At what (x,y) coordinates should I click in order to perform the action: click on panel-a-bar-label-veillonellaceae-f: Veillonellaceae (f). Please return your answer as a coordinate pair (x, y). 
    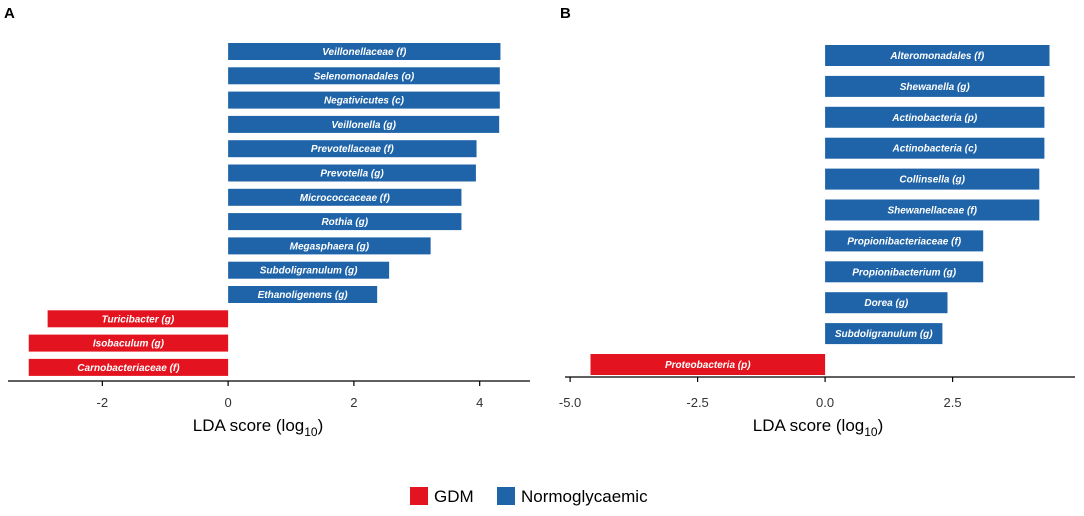
    Looking at the image, I should click on (364, 52).